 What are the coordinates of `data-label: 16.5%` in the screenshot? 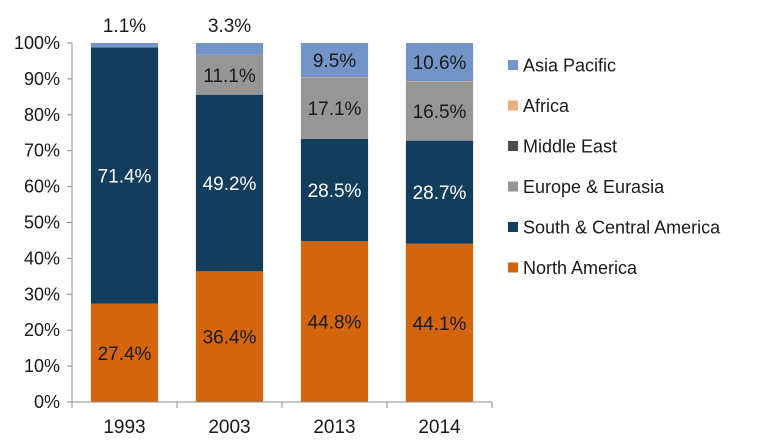 It's located at (440, 112).